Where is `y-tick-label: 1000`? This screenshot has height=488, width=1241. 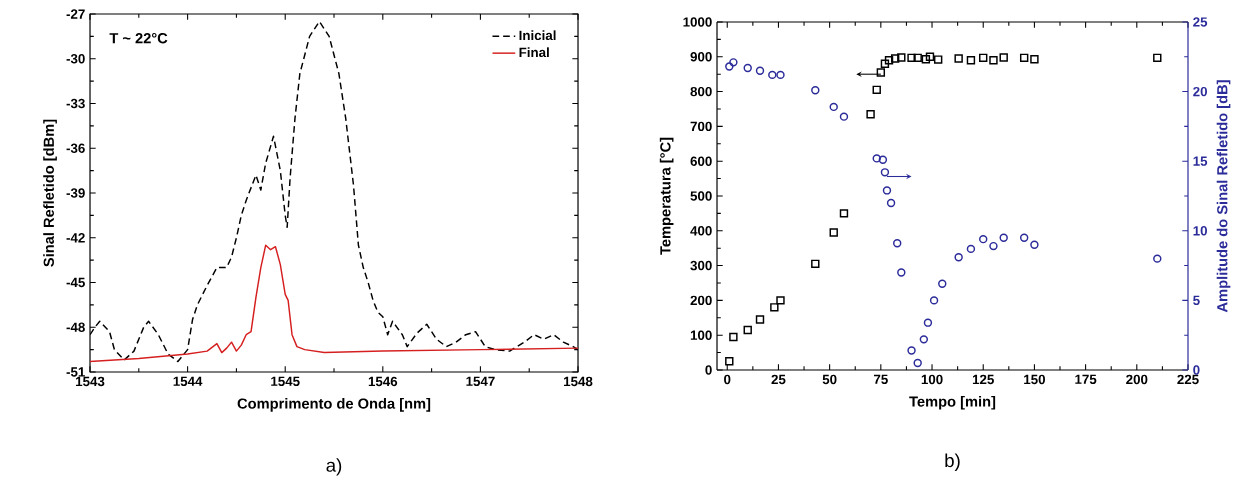 y-tick-label: 1000 is located at coordinates (697, 22).